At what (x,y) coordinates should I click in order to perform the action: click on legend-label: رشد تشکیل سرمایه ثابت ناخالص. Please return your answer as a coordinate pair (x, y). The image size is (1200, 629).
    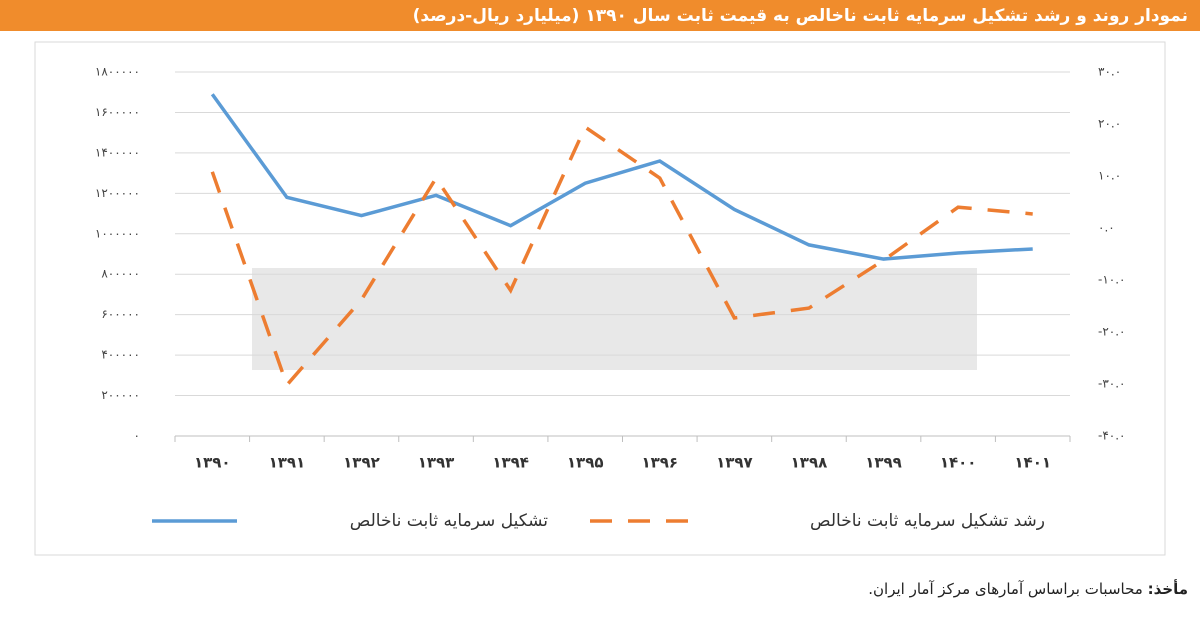
    Looking at the image, I should click on (927, 521).